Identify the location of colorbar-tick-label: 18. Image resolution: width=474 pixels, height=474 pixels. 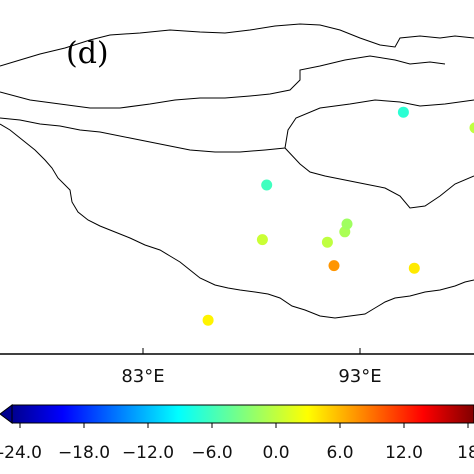
(465, 453).